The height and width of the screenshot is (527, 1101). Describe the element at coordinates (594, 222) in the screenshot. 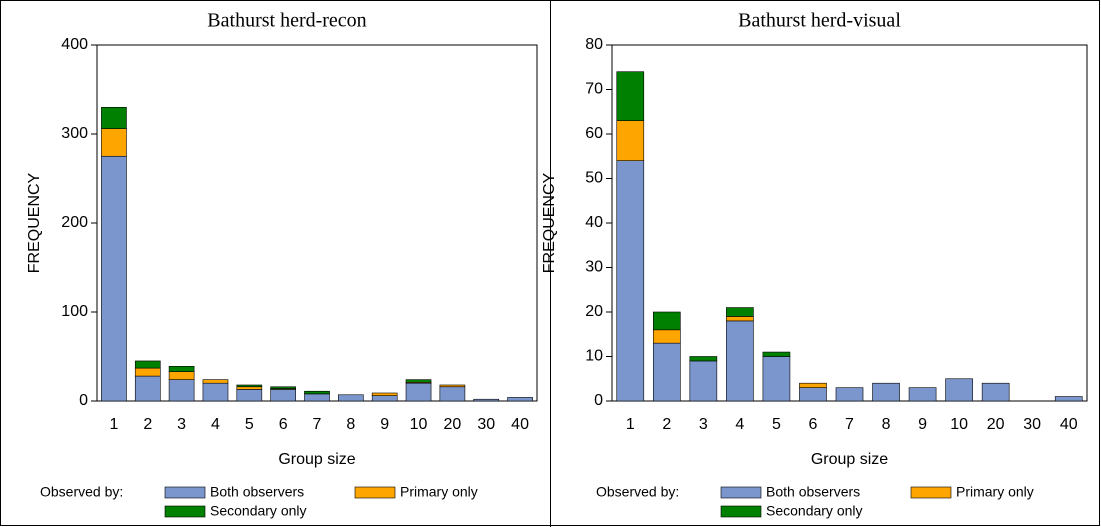

I see `y-tick-label: 40` at that location.